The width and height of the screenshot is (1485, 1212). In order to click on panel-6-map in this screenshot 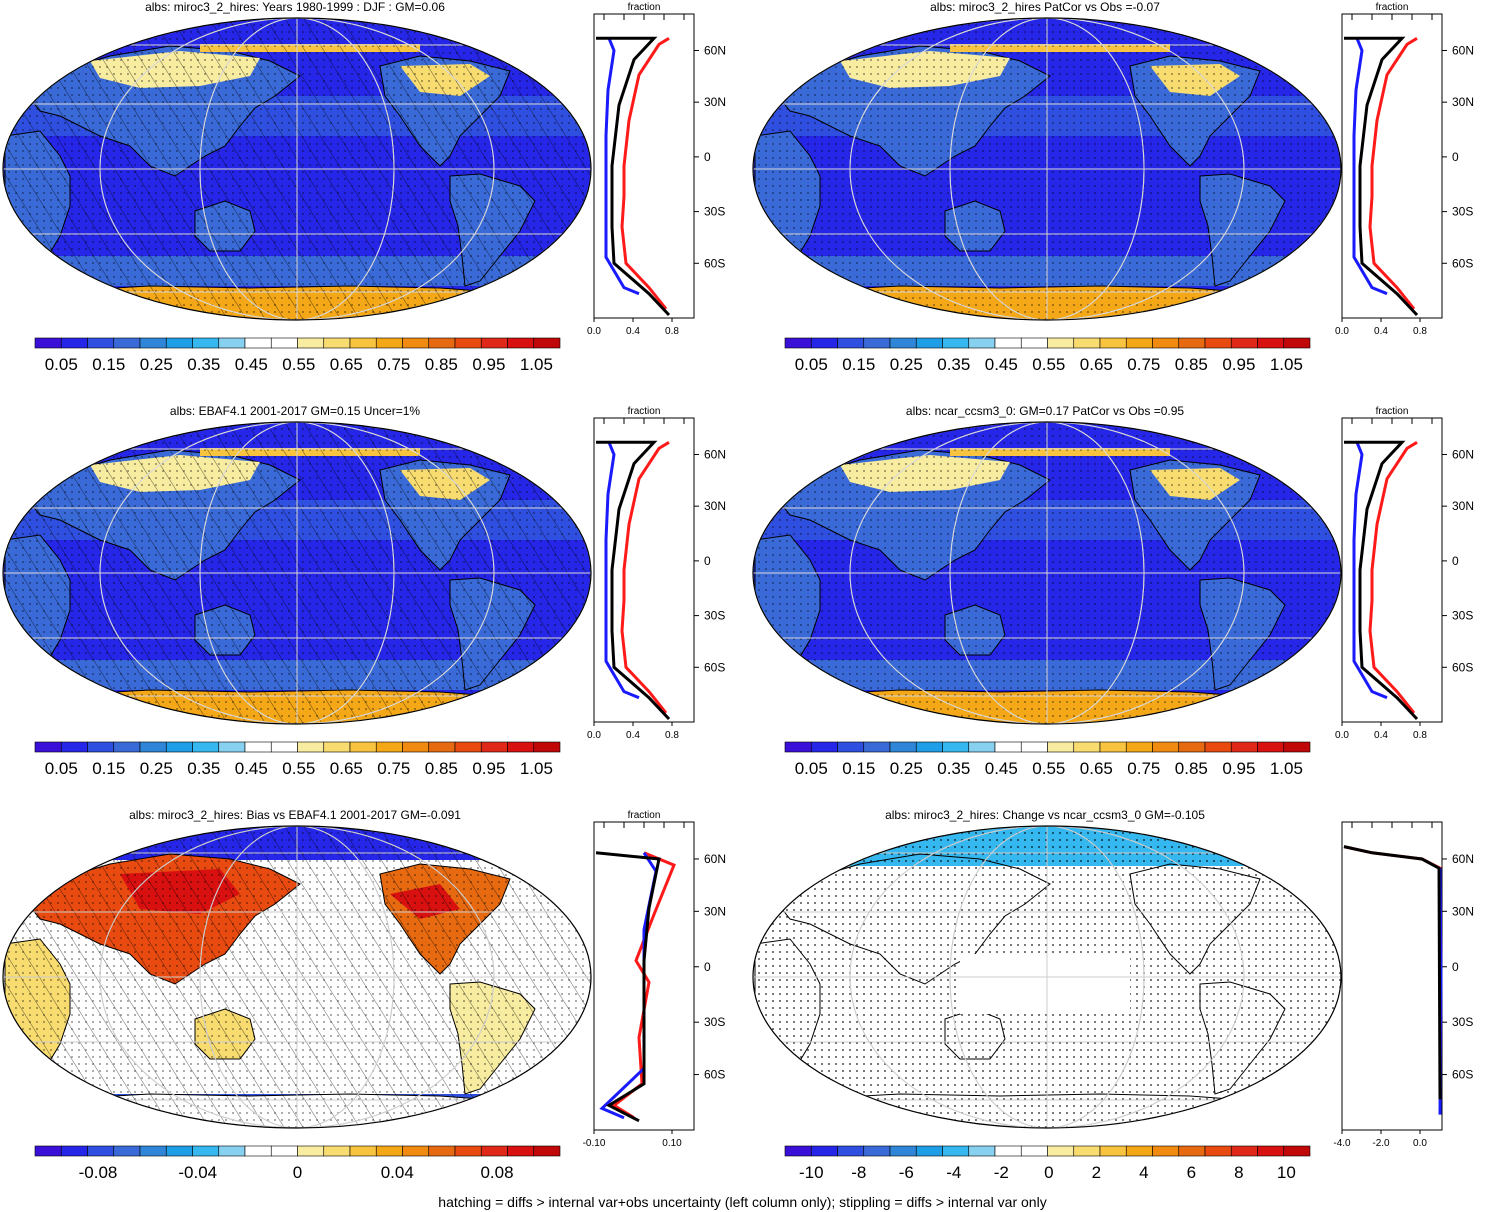, I will do `click(1047, 977)`.